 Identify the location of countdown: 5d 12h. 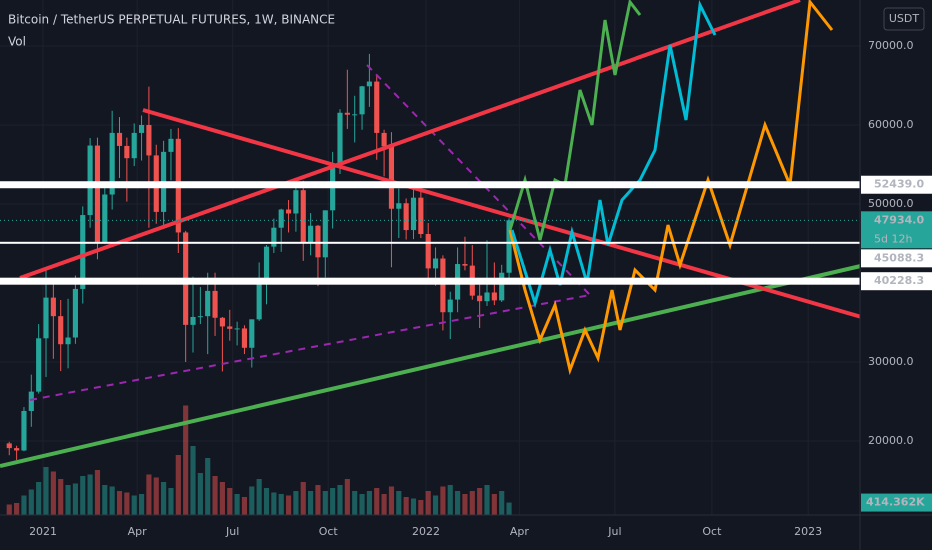
(893, 238).